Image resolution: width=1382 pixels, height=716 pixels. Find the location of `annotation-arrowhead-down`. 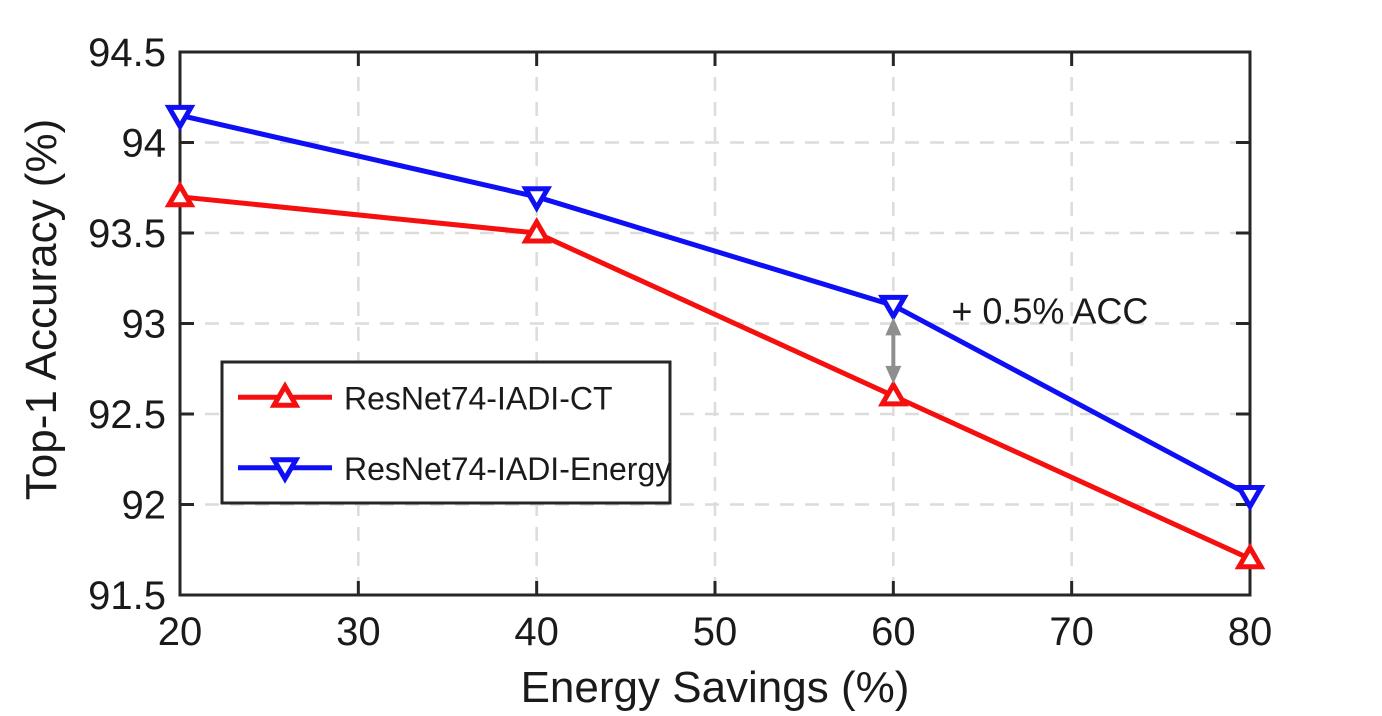

annotation-arrowhead-down is located at coordinates (893, 374).